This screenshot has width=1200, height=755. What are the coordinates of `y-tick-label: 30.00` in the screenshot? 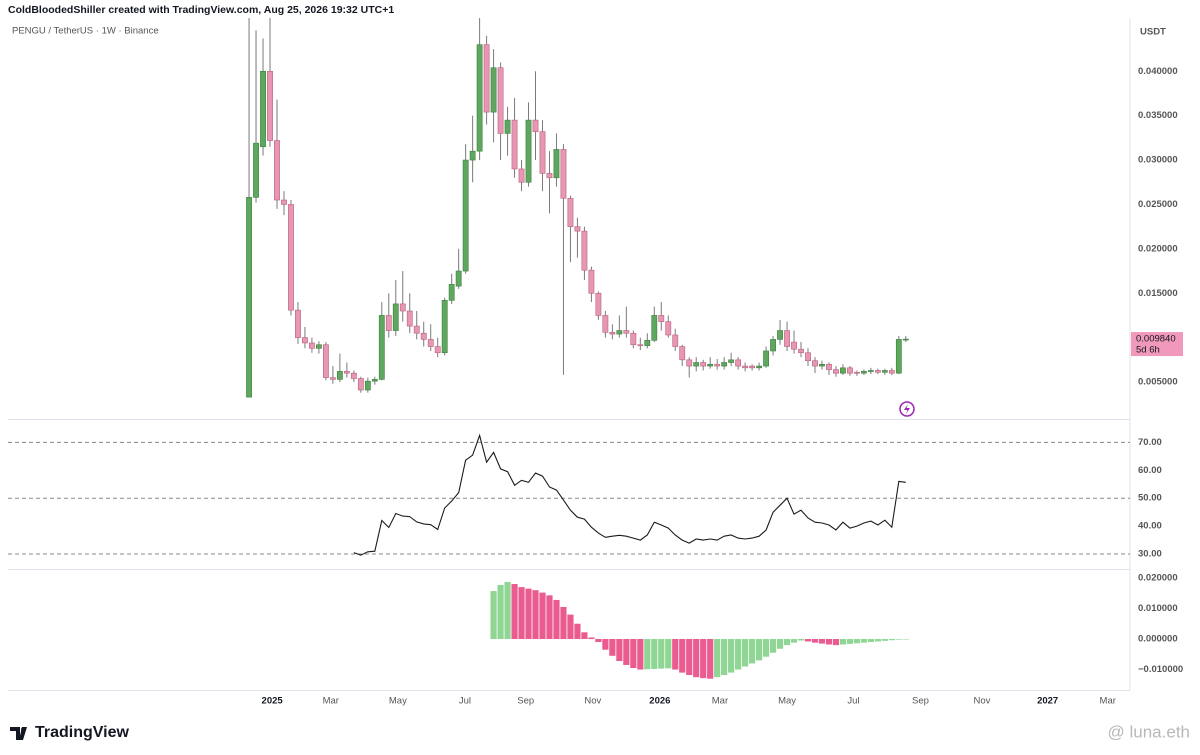 It's located at (1150, 554).